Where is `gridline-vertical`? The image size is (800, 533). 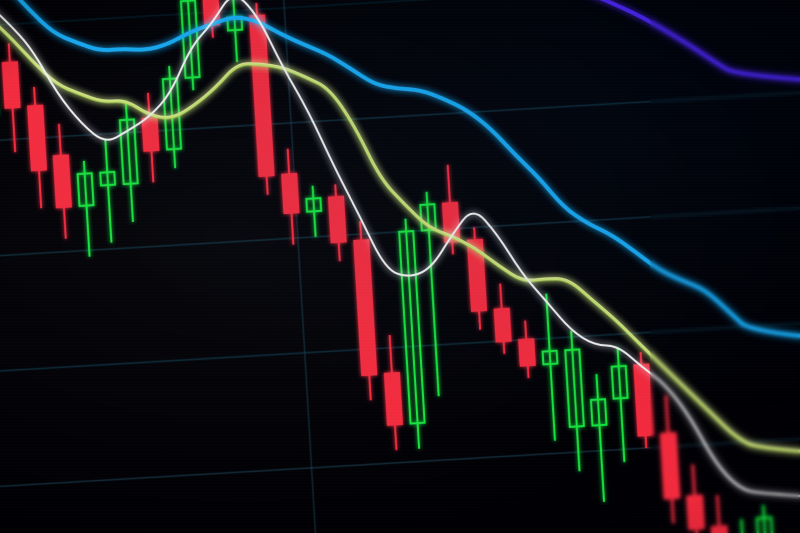
gridline-vertical is located at coordinates (300, 266).